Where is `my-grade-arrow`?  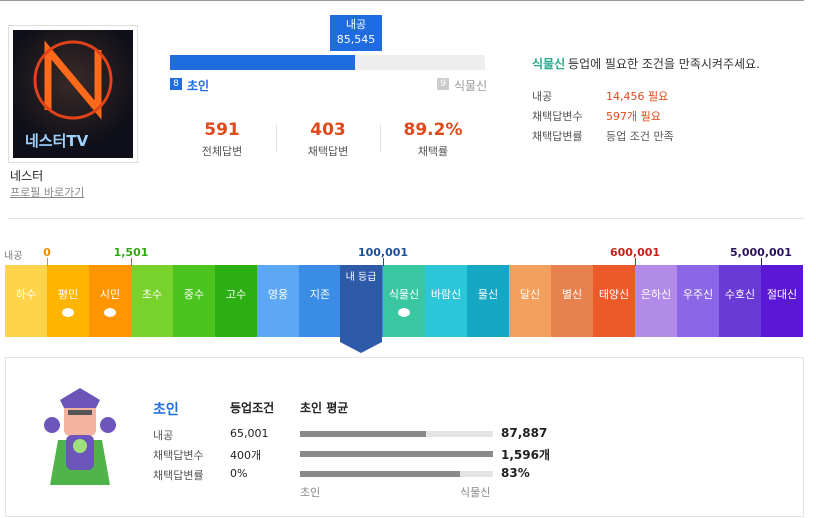 my-grade-arrow is located at coordinates (361, 344).